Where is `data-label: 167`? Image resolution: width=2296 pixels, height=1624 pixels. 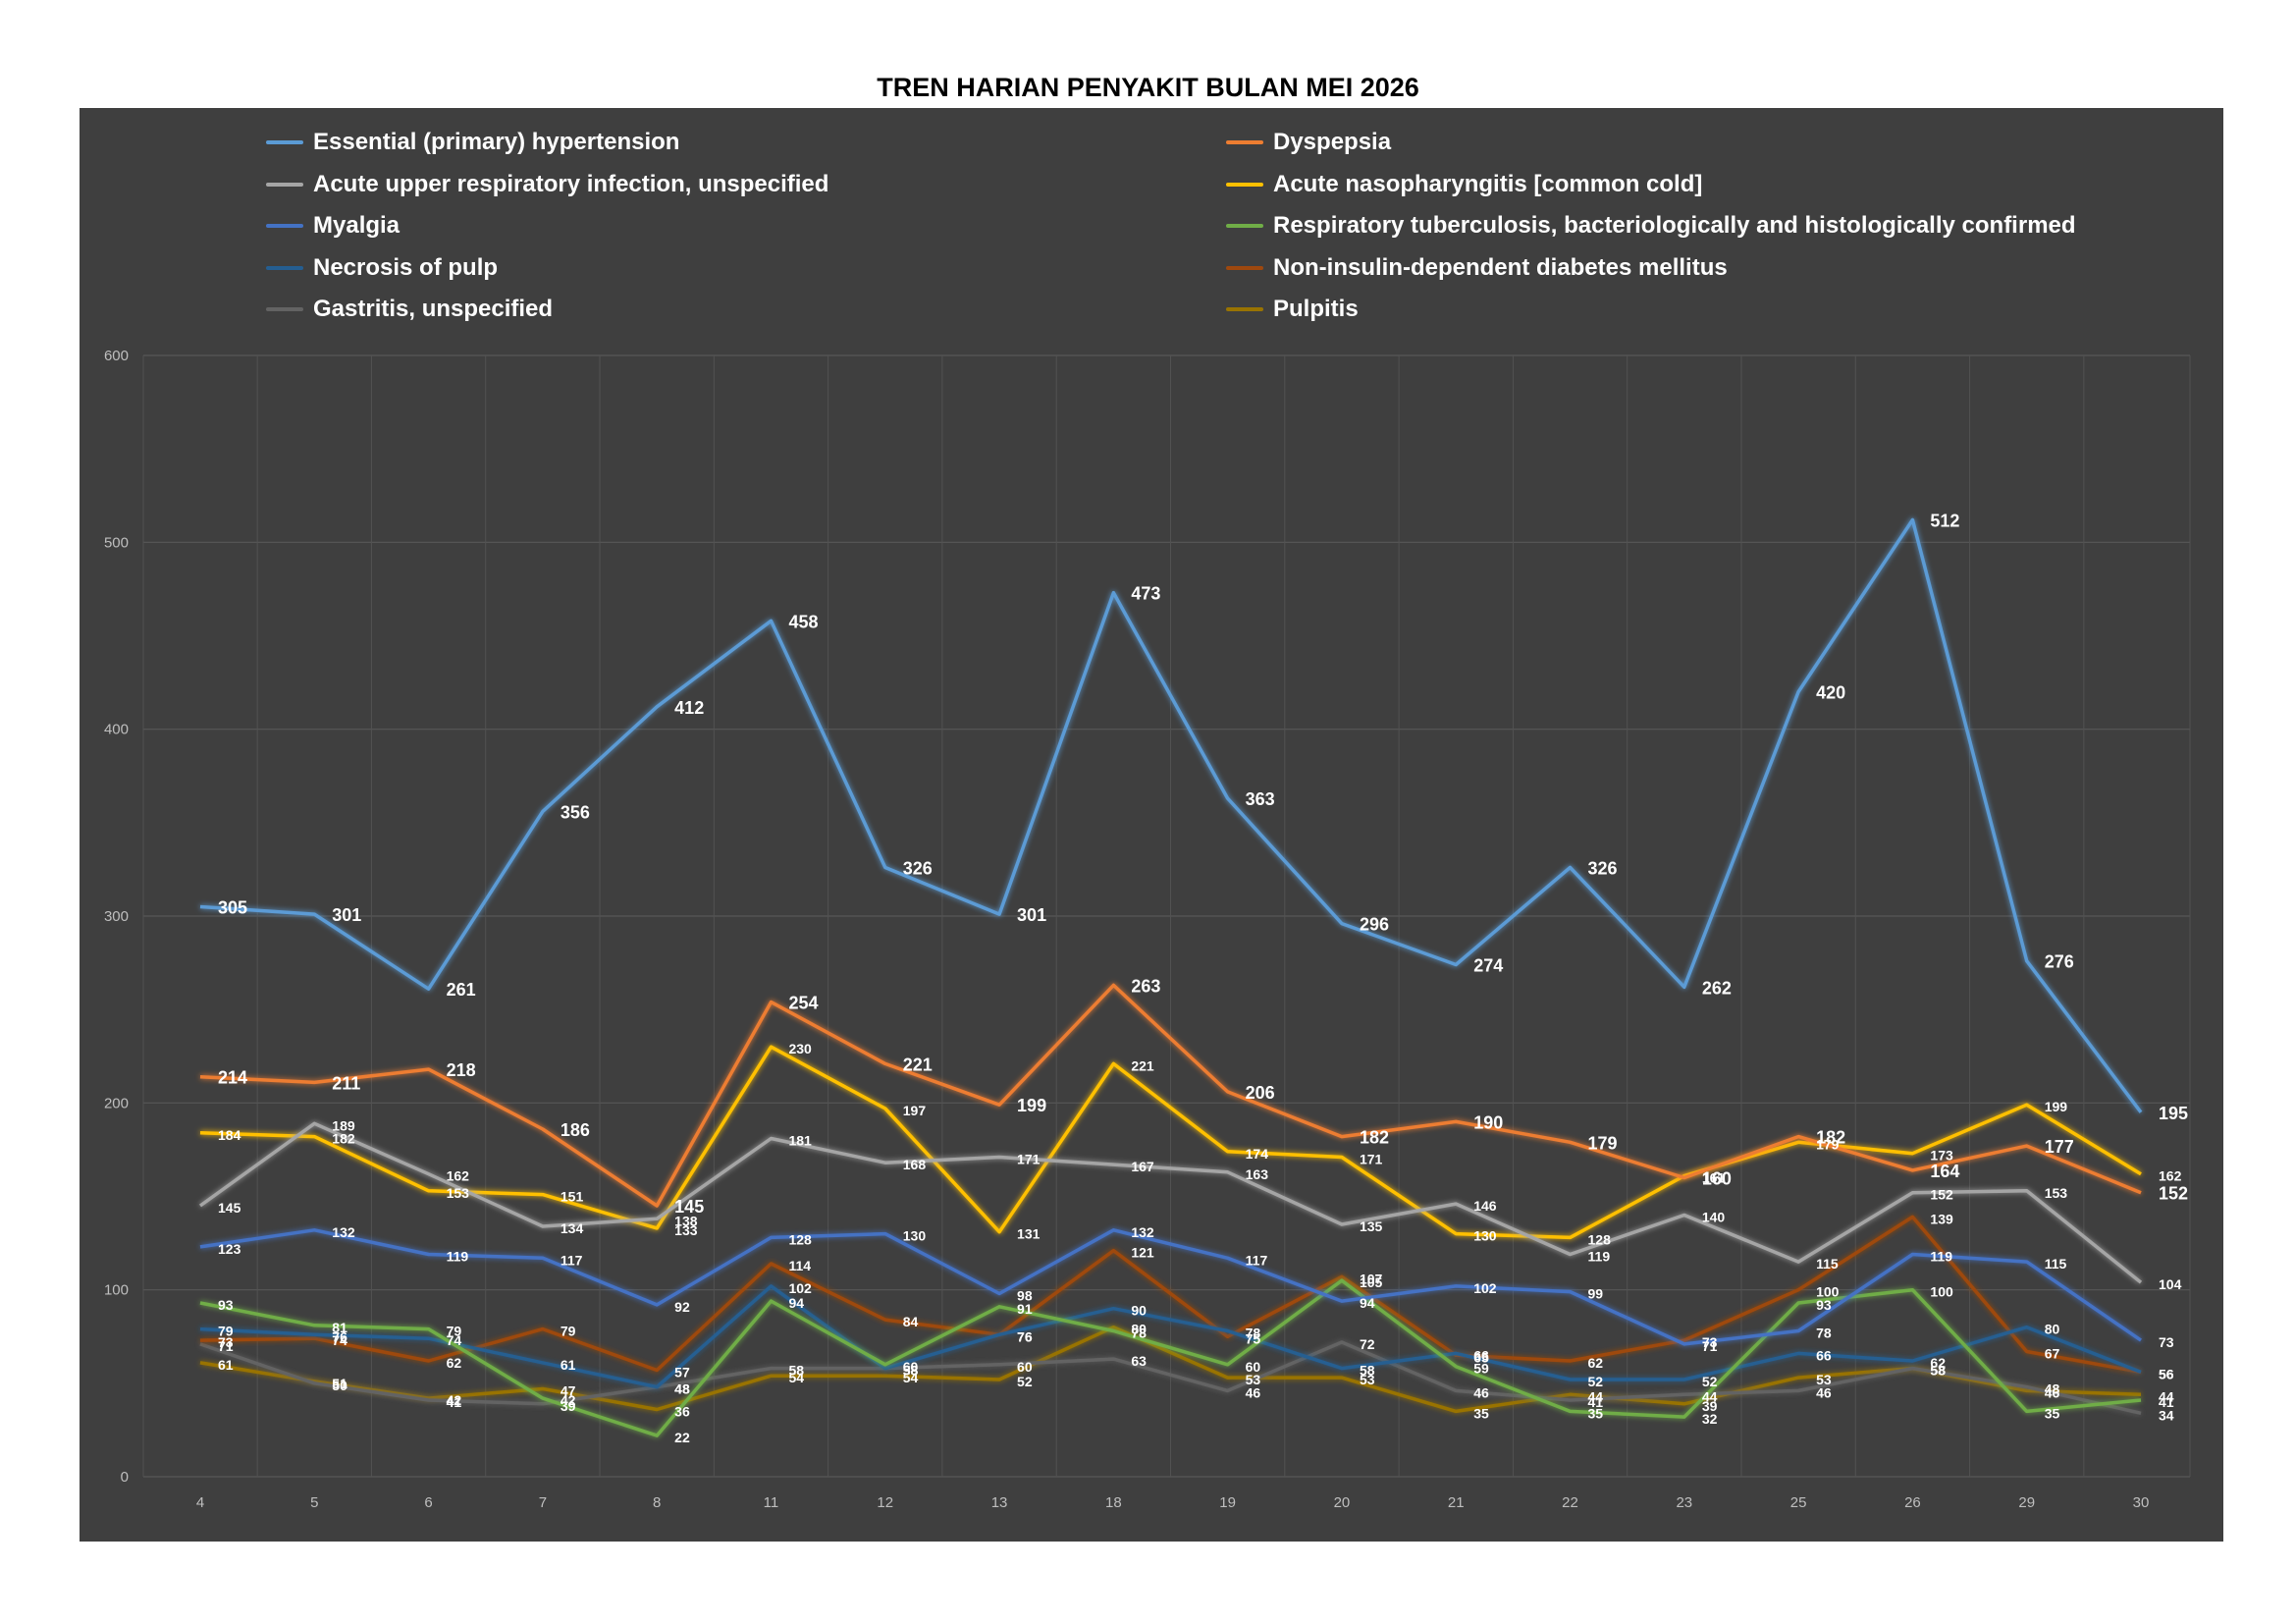
data-label: 167 is located at coordinates (1142, 1166).